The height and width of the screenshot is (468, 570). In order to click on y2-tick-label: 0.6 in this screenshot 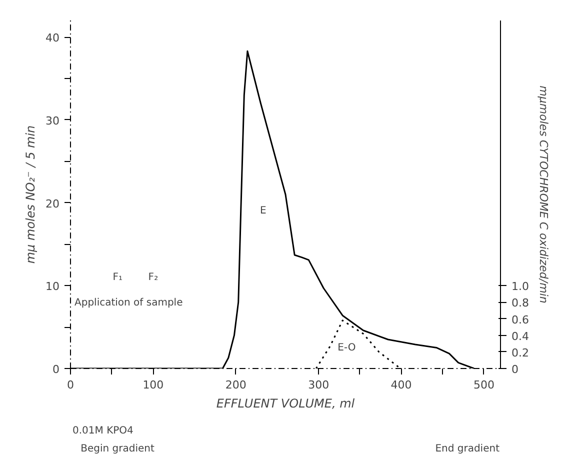, I will do `click(520, 319)`.